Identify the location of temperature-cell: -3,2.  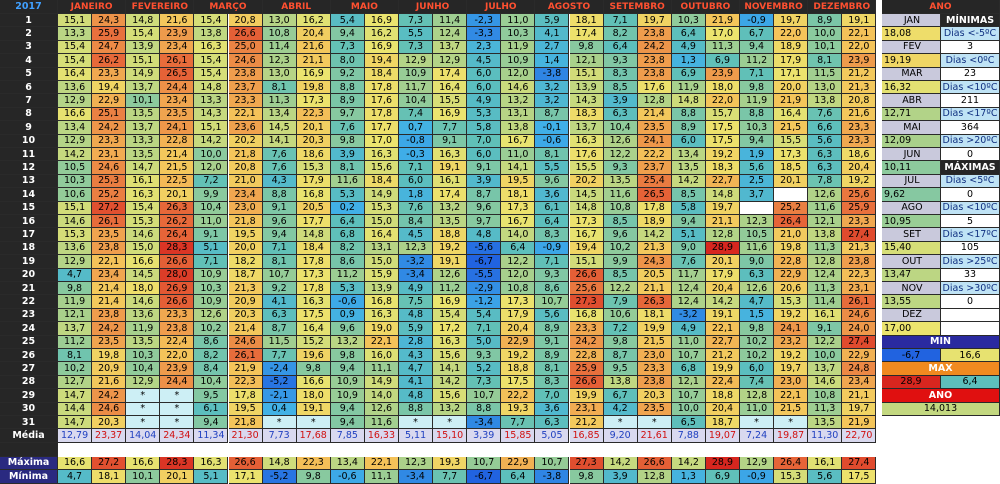
(688, 315).